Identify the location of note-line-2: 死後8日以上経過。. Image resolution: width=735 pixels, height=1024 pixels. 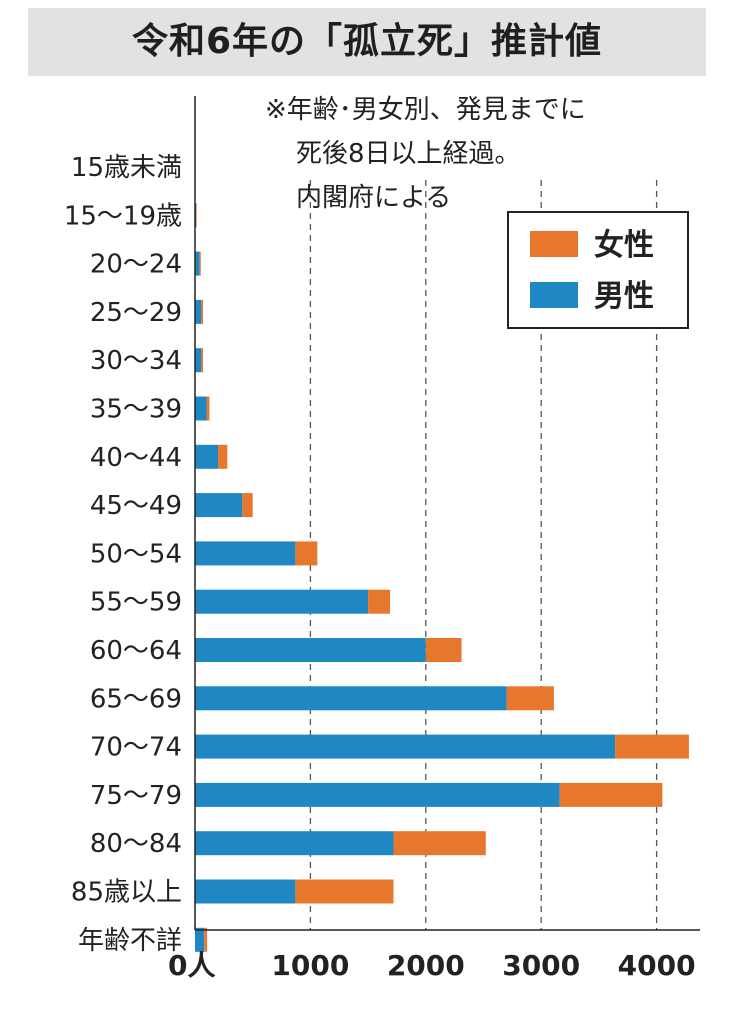
(408, 154).